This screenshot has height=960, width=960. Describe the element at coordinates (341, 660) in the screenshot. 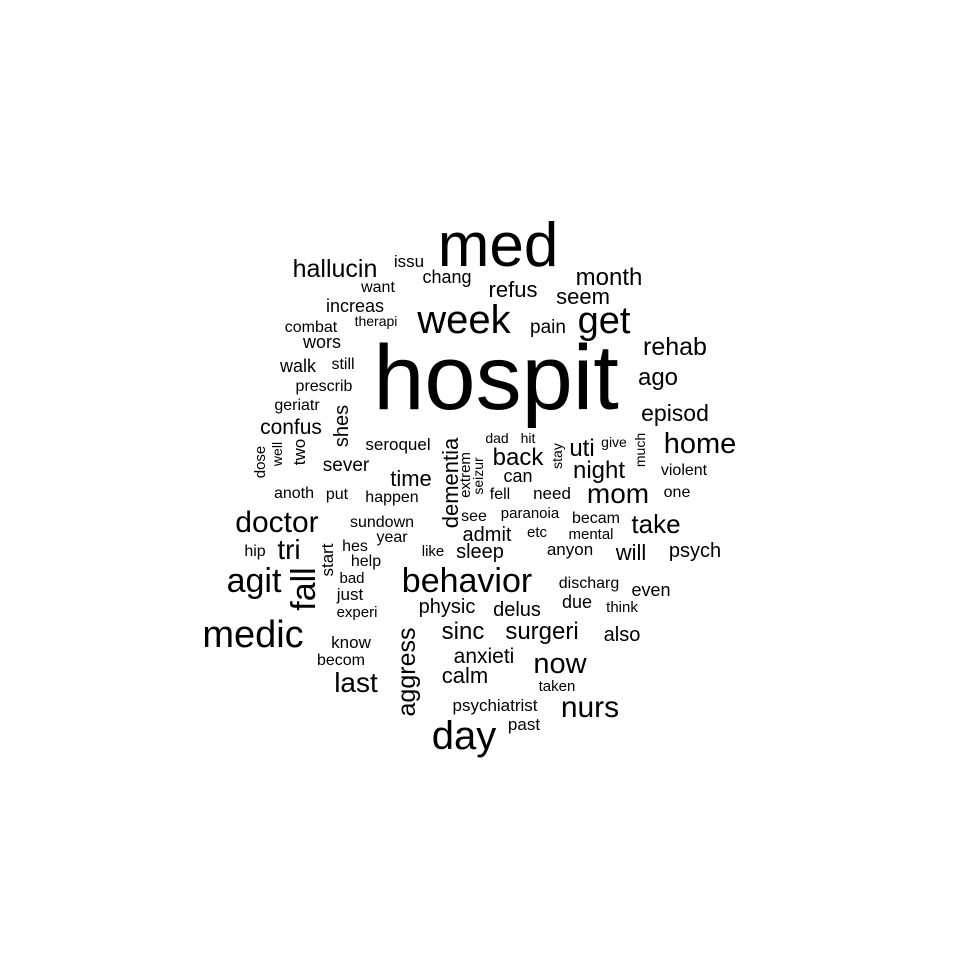

I see `word-becom: becom` at that location.